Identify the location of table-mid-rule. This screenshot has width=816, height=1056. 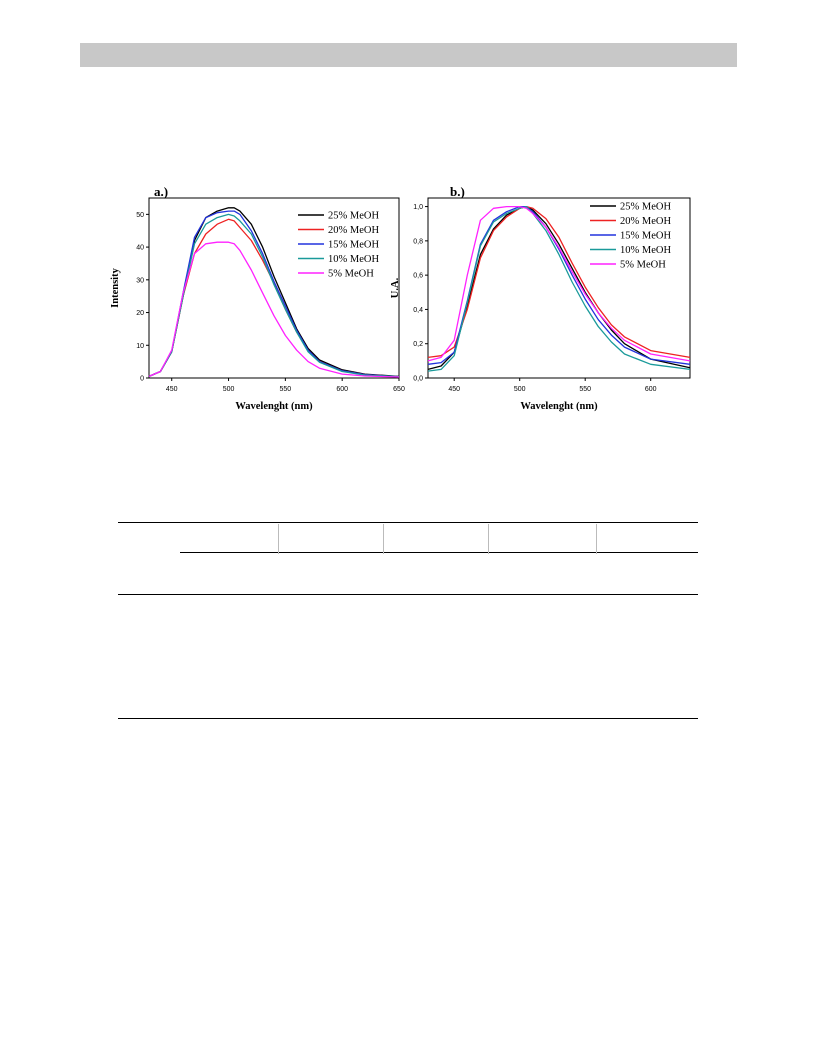
(408, 594).